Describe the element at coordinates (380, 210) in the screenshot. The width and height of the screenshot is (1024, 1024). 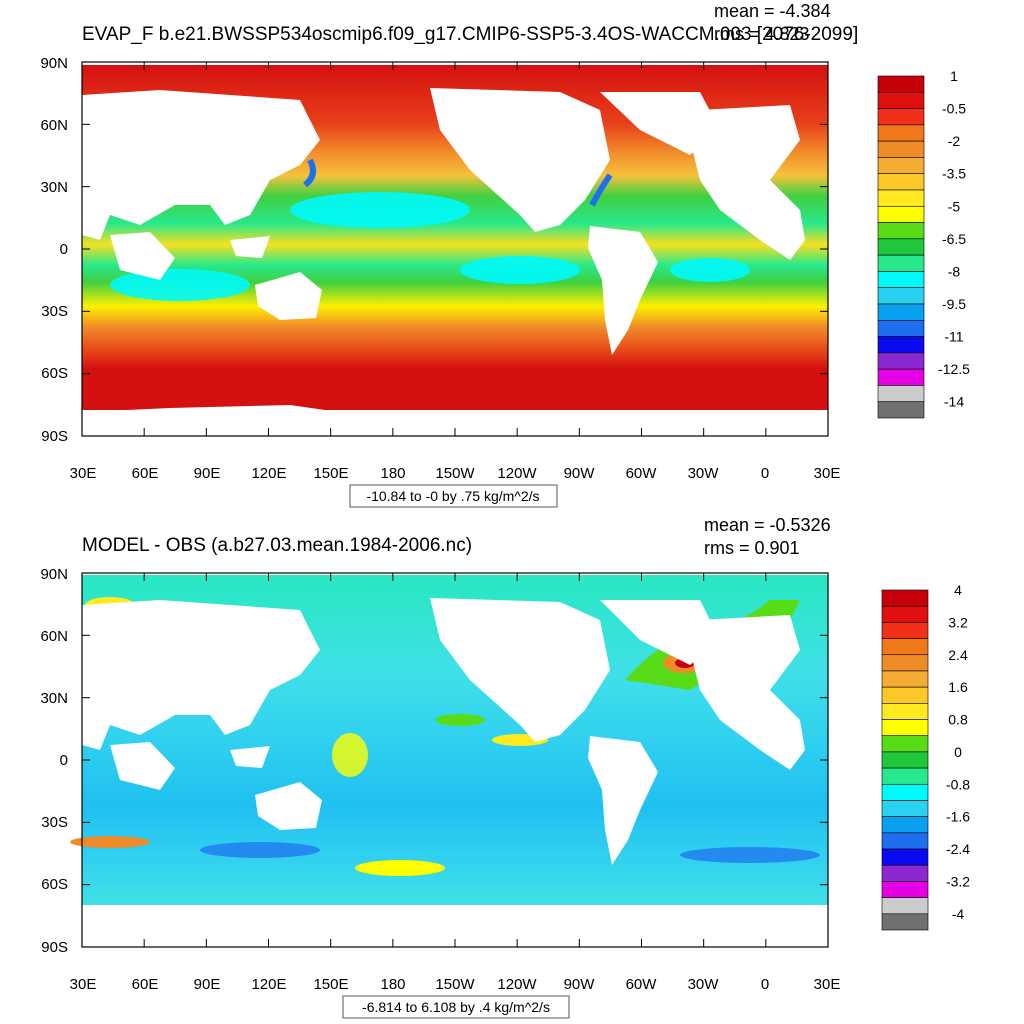
I see `north-pacific-core` at that location.